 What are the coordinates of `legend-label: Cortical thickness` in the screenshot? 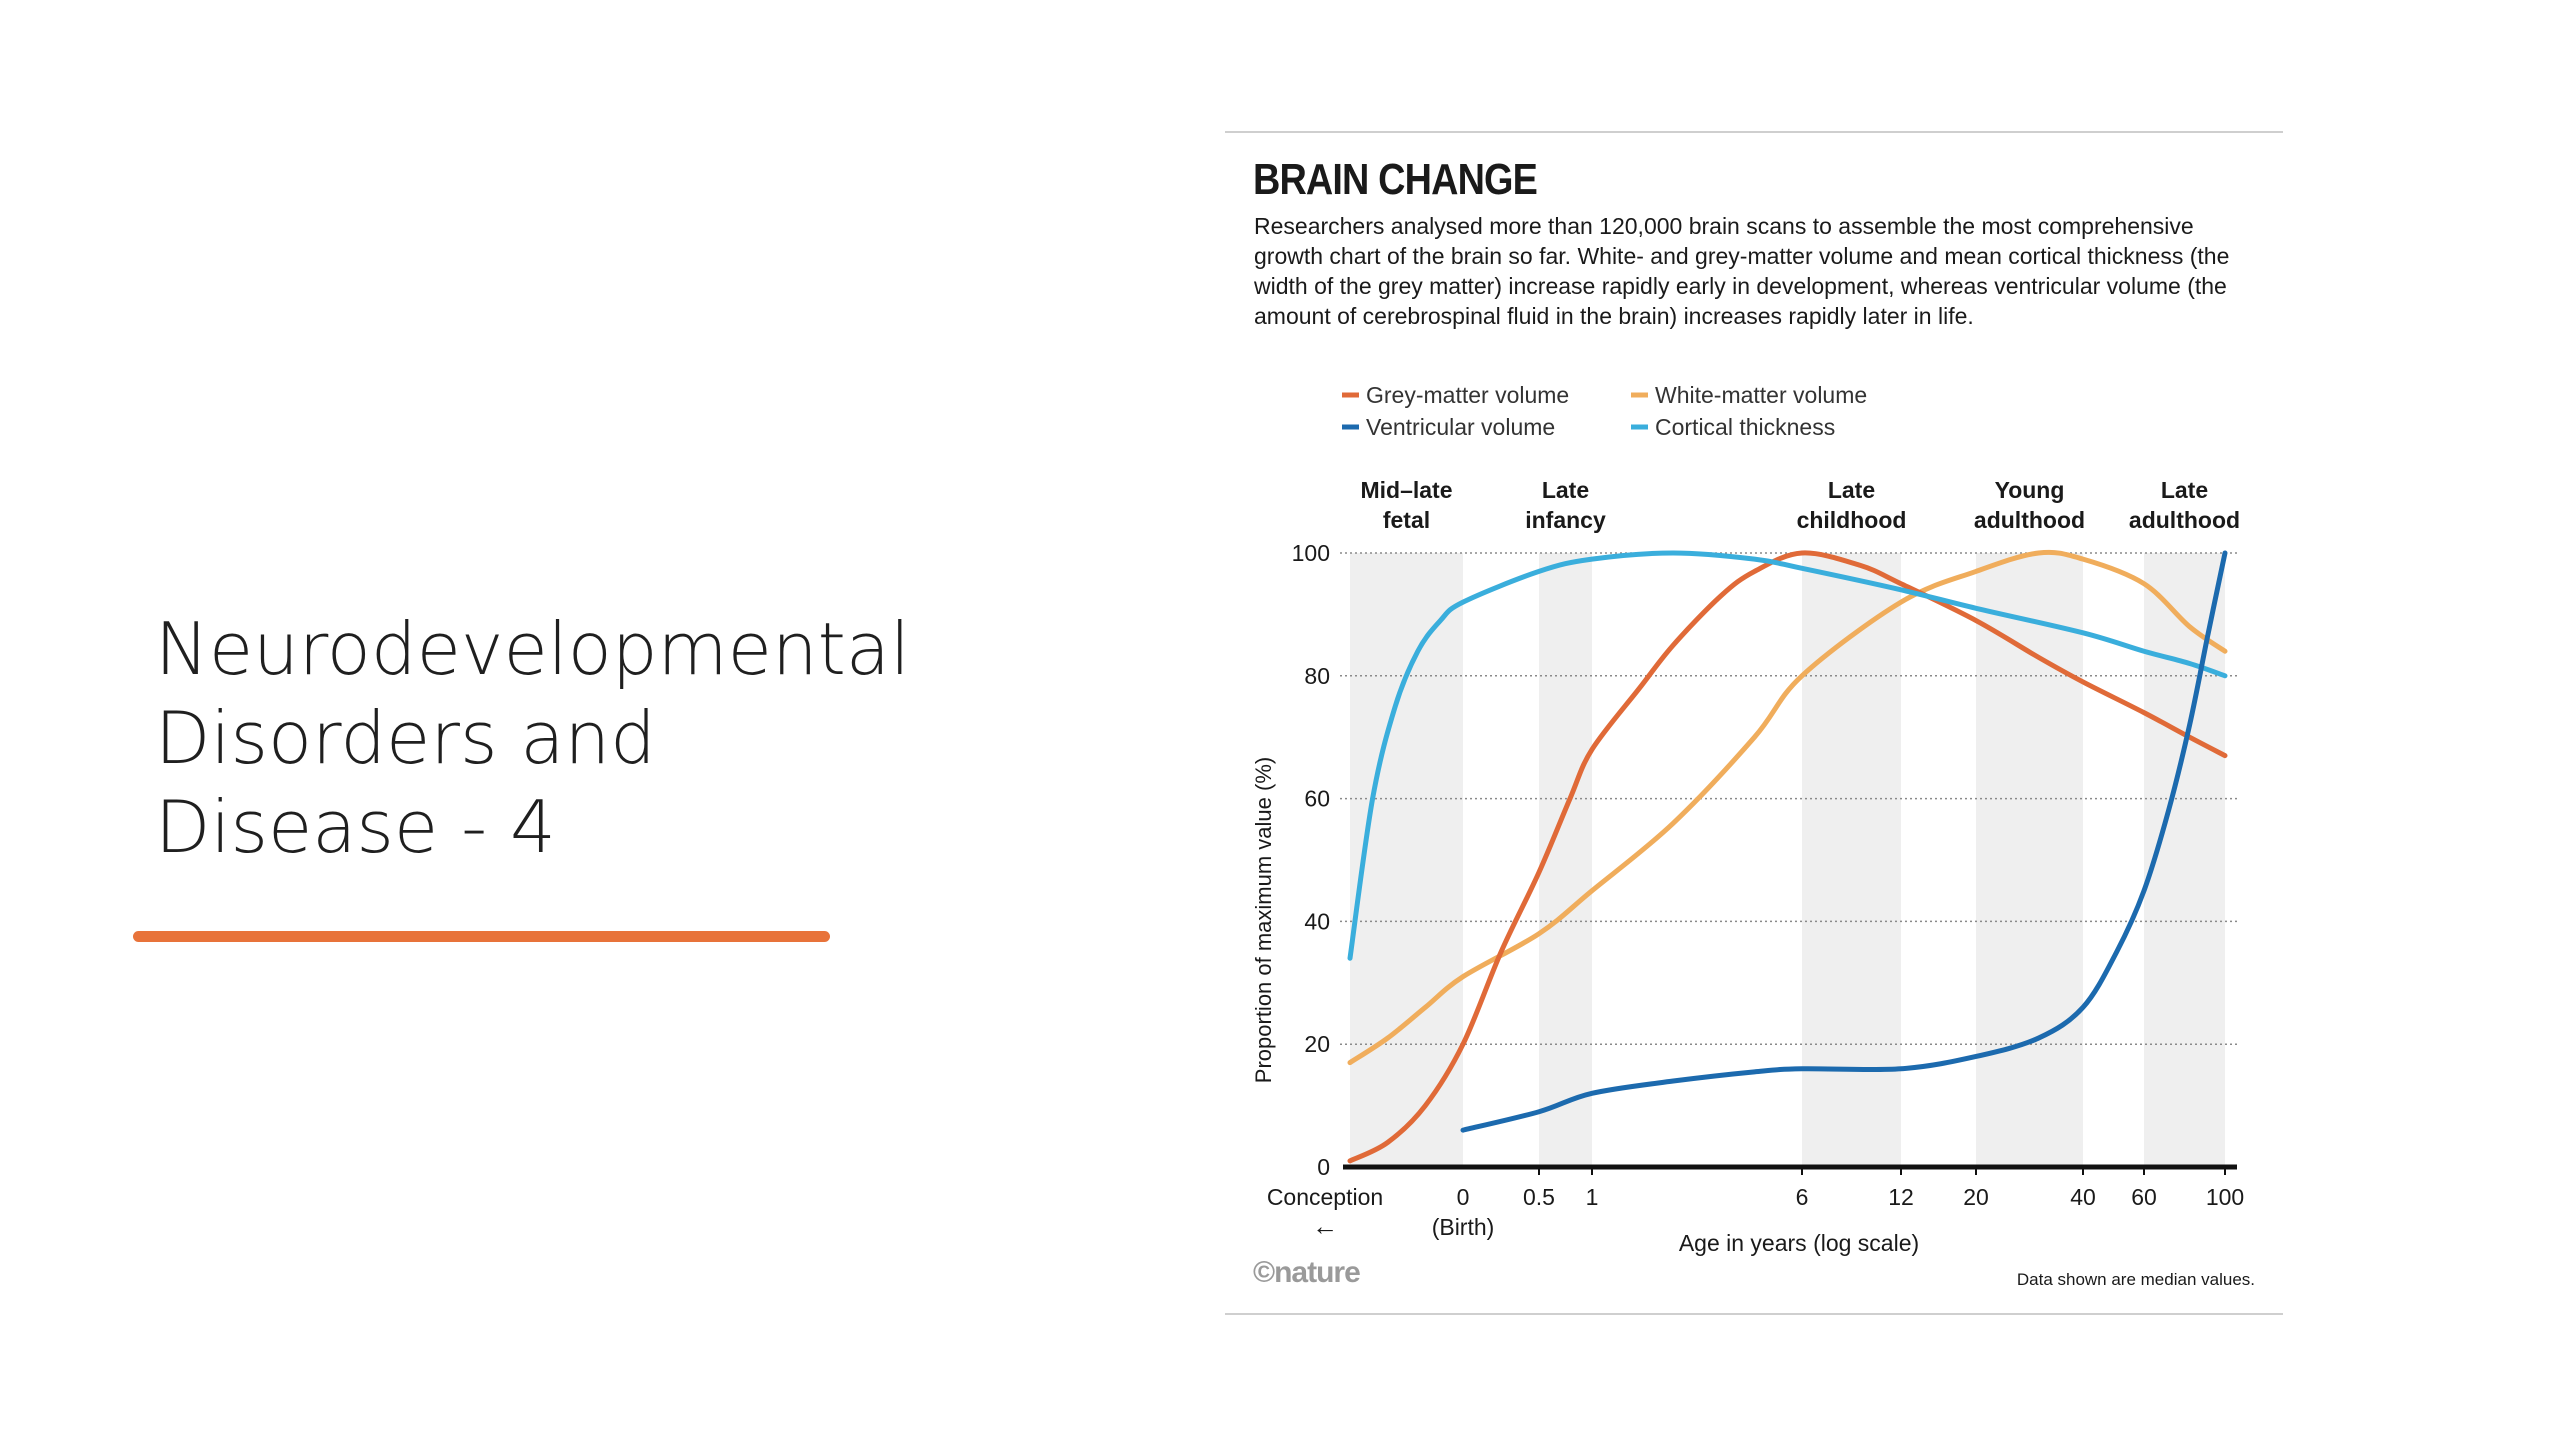 It's located at (1745, 427).